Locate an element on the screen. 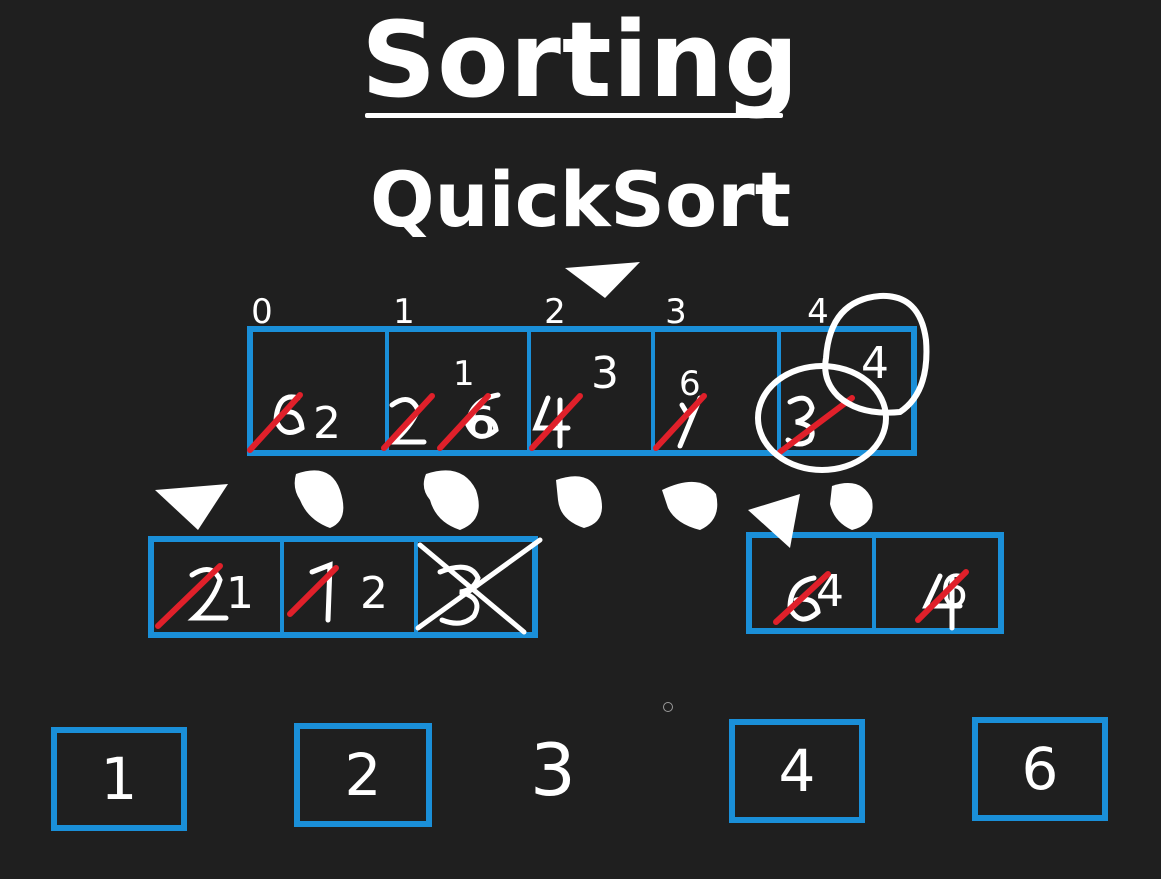  result-box-6: 6 is located at coordinates (1040, 769).